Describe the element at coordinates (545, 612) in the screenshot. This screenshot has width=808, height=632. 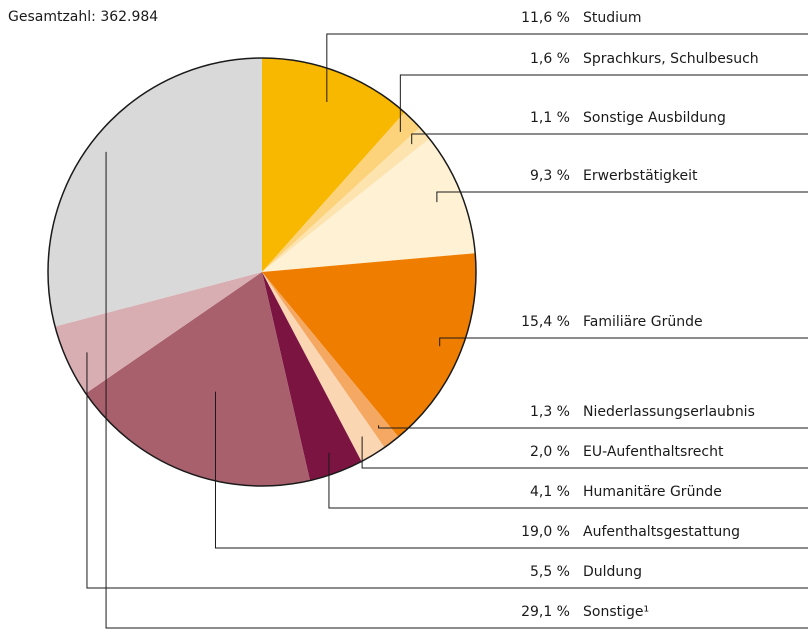
I see `value-label: 29,1 %` at that location.